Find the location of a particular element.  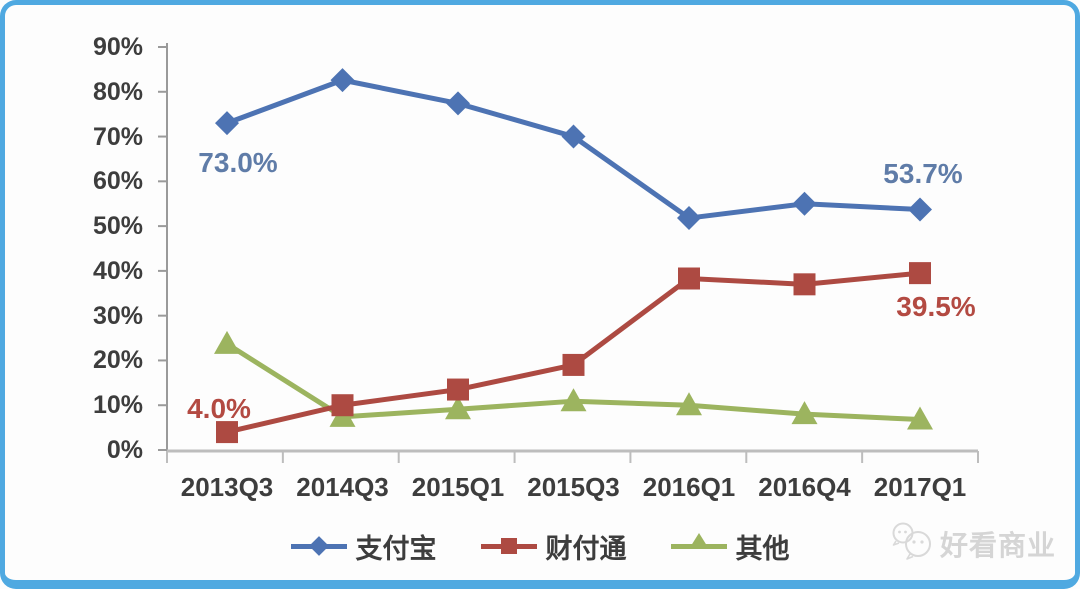

y-tick-label: 80% is located at coordinates (117, 91).